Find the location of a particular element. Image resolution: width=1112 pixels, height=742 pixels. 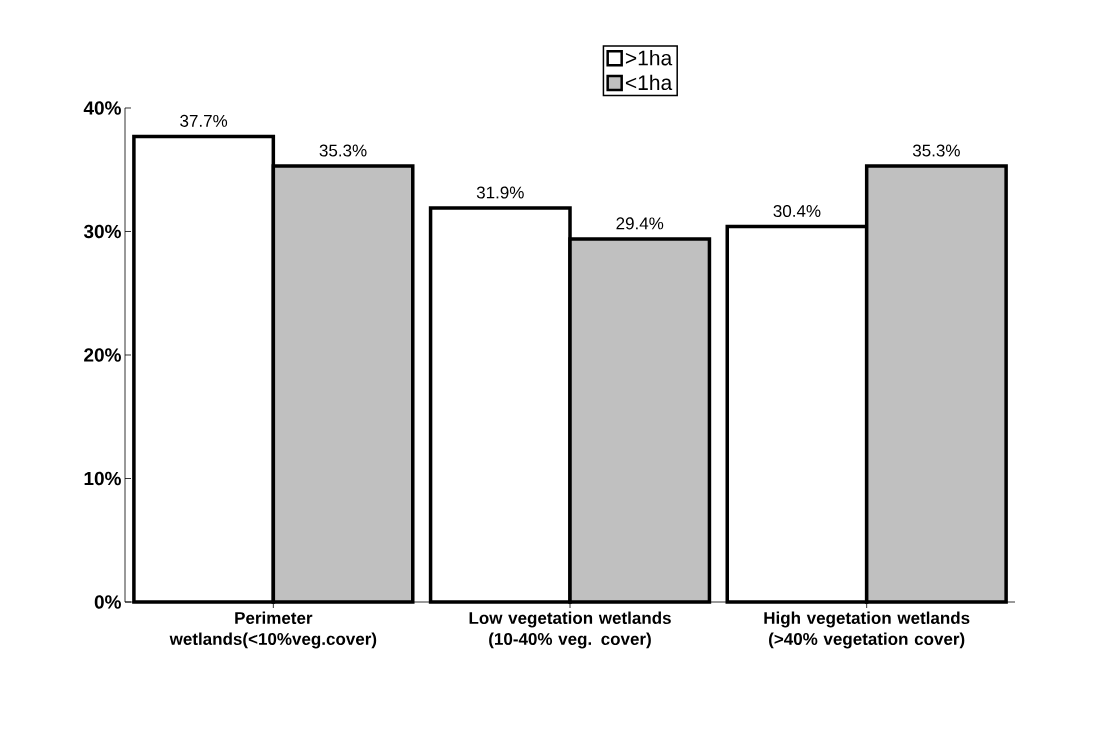

x-tick-label: Perimeter wetlands(<10%veg.cover) is located at coordinates (273, 630).